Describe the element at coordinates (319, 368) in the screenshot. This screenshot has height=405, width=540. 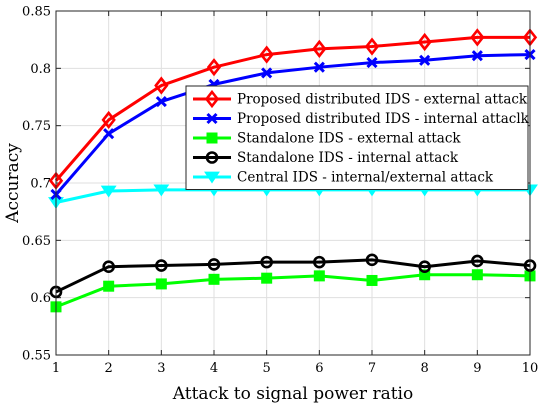
I see `x-tick-label: 6` at that location.